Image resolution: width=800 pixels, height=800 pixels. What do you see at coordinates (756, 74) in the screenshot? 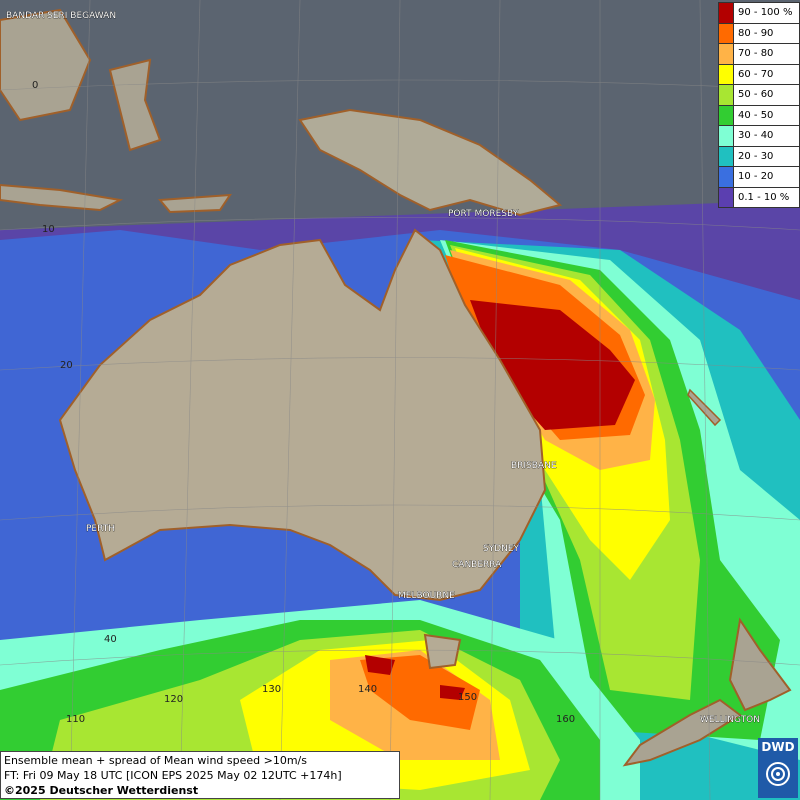
I see `legend-label: 60 - 70` at bounding box center [756, 74].